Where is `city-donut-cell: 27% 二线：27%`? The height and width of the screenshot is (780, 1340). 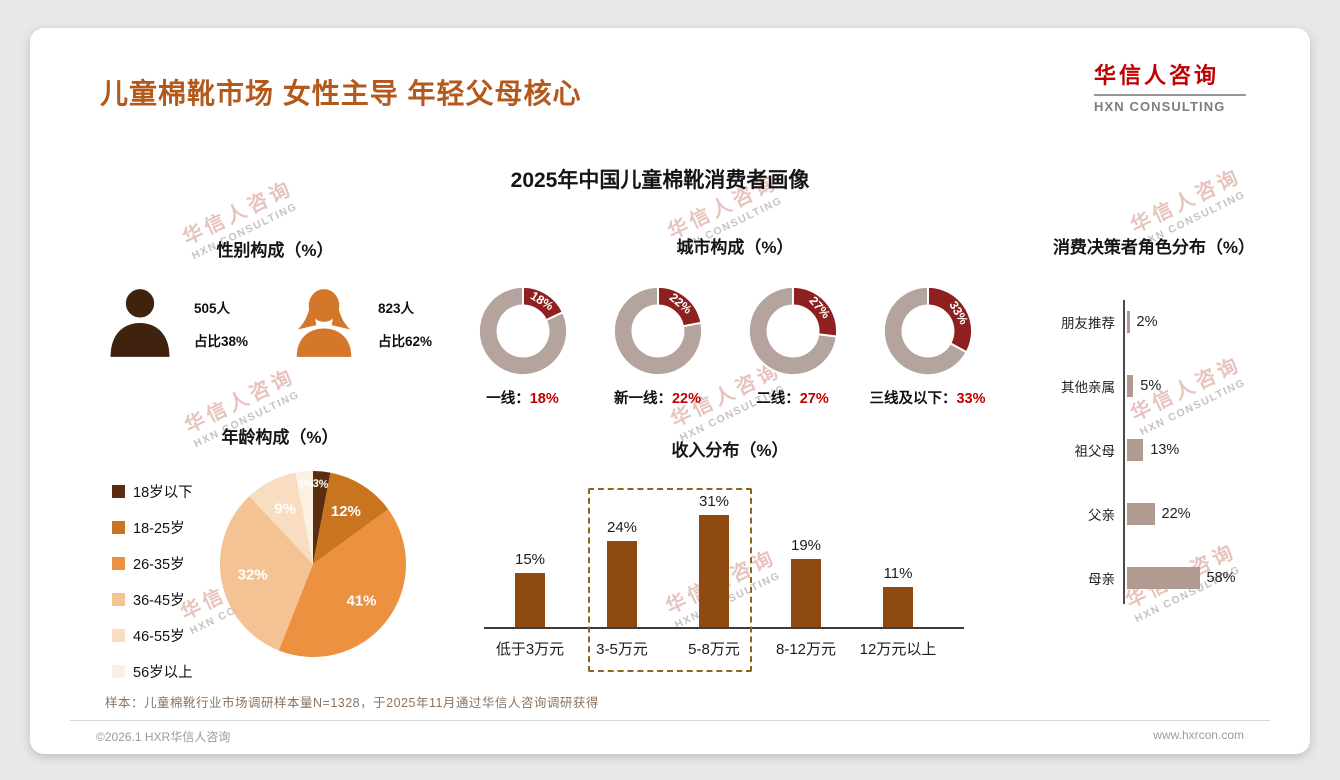
city-donut-cell: 27% 二线：27% is located at coordinates (792, 345).